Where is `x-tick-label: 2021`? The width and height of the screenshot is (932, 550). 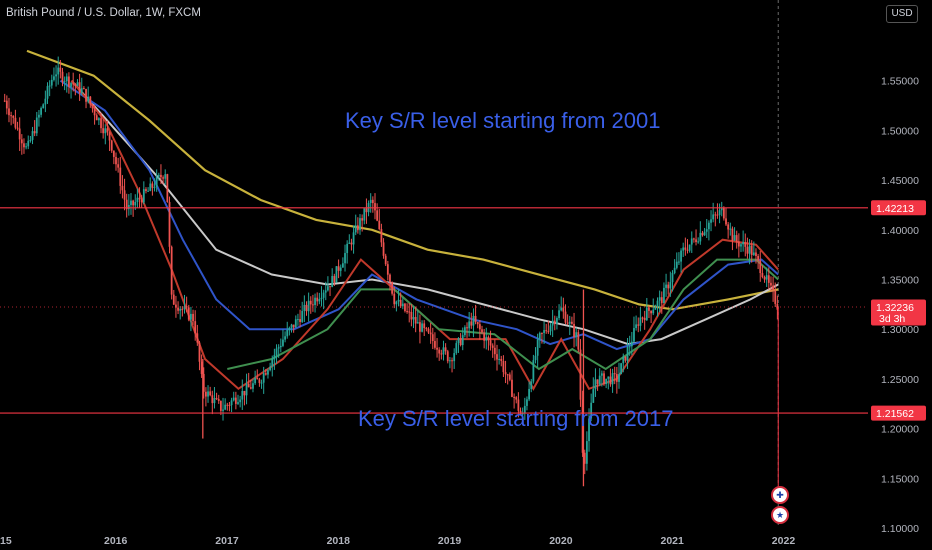
x-tick-label: 2021 is located at coordinates (673, 541).